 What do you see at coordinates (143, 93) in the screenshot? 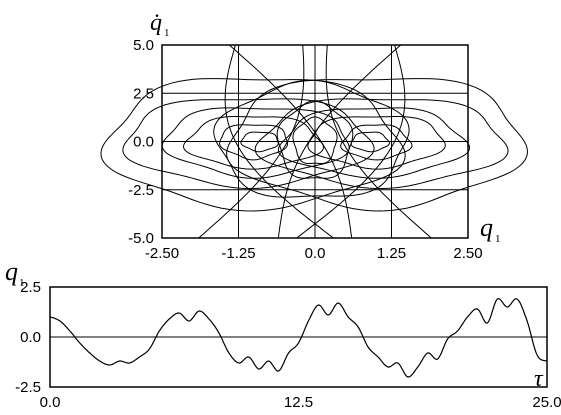
I see `phase-y-tick-label: 2.5` at bounding box center [143, 93].